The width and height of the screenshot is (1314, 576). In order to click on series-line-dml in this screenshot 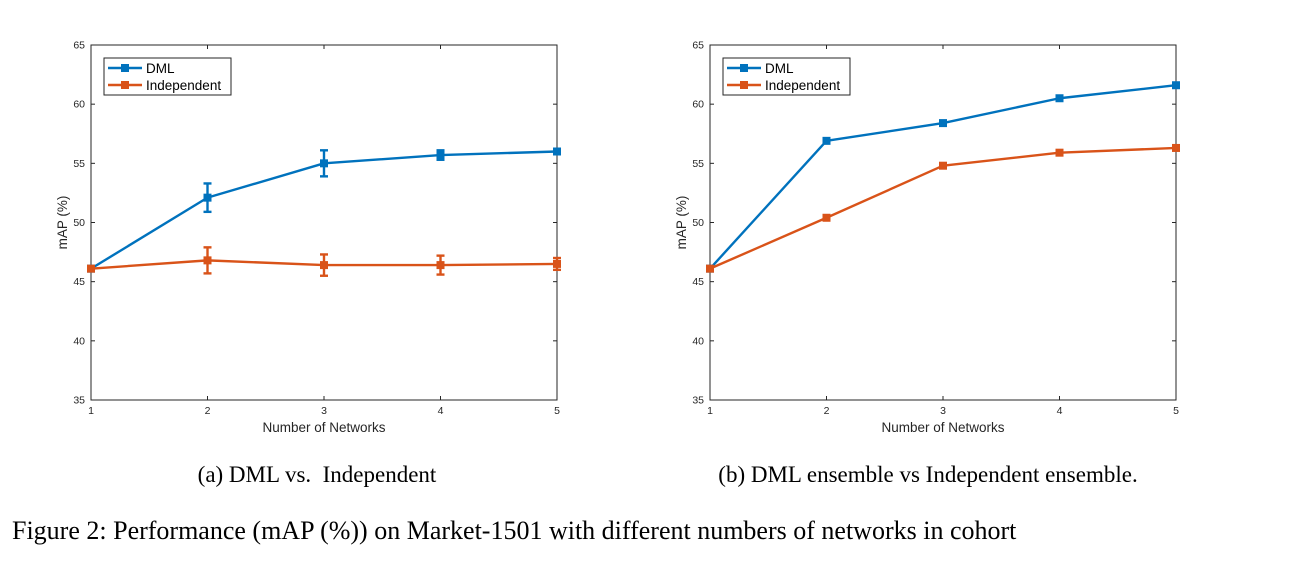, I will do `click(943, 177)`.